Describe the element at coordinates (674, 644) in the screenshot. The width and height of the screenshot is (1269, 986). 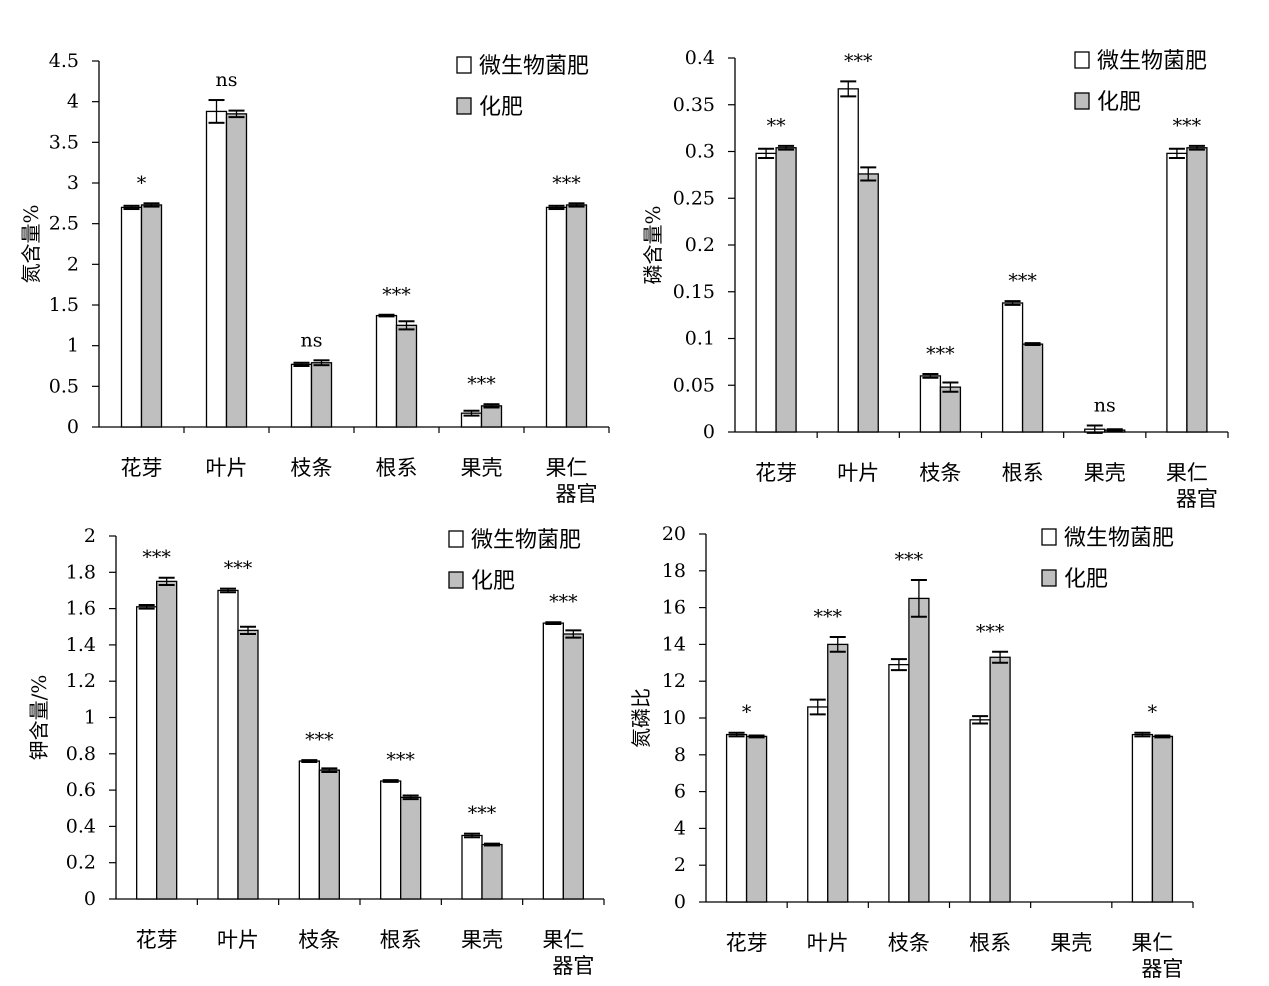
I see `y-tick-label: 14` at that location.